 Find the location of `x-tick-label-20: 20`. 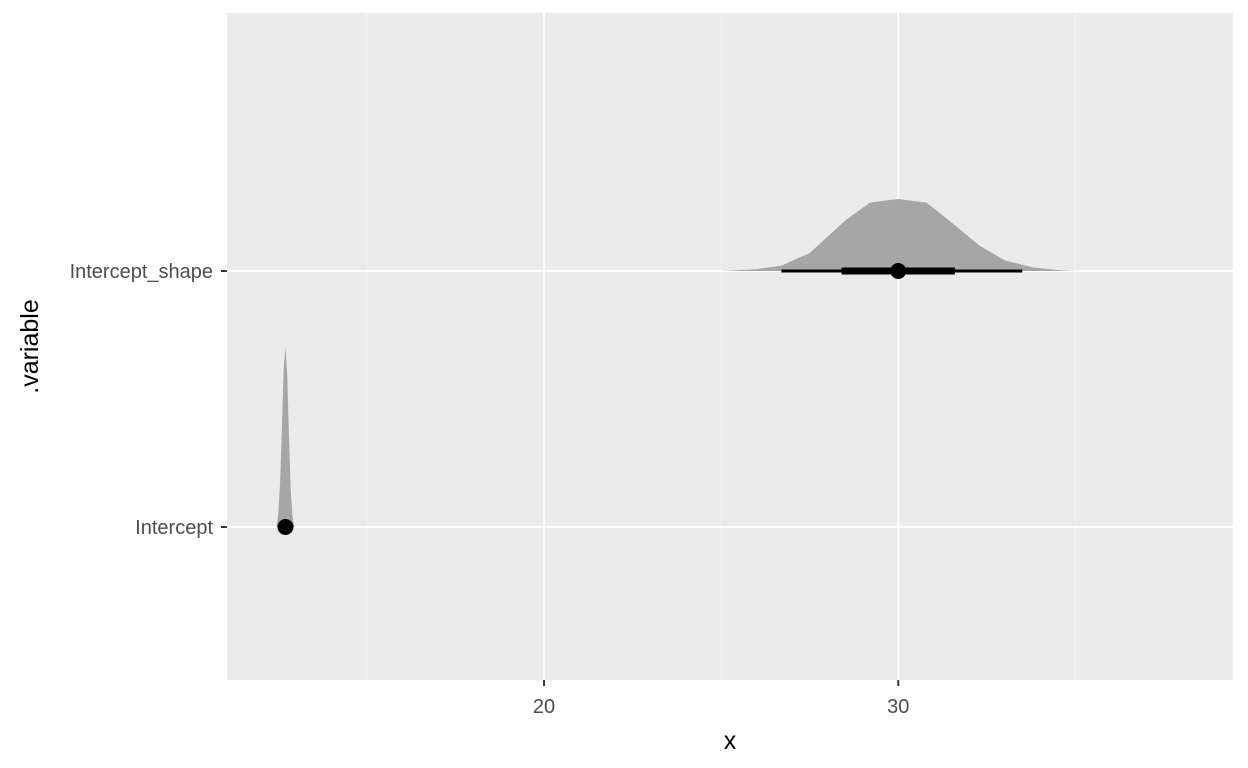

x-tick-label-20: 20 is located at coordinates (544, 707).